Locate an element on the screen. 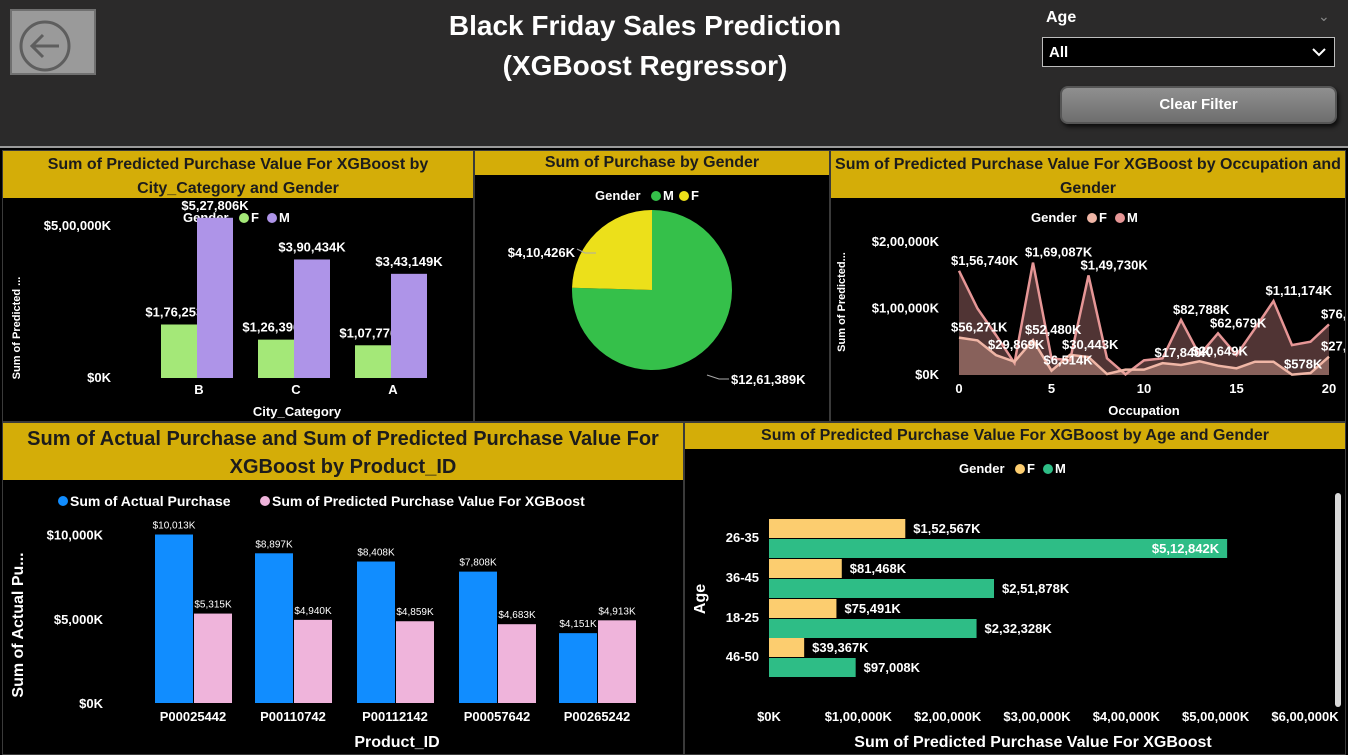 The width and height of the screenshot is (1348, 755). y-axis-title: Age is located at coordinates (700, 599).